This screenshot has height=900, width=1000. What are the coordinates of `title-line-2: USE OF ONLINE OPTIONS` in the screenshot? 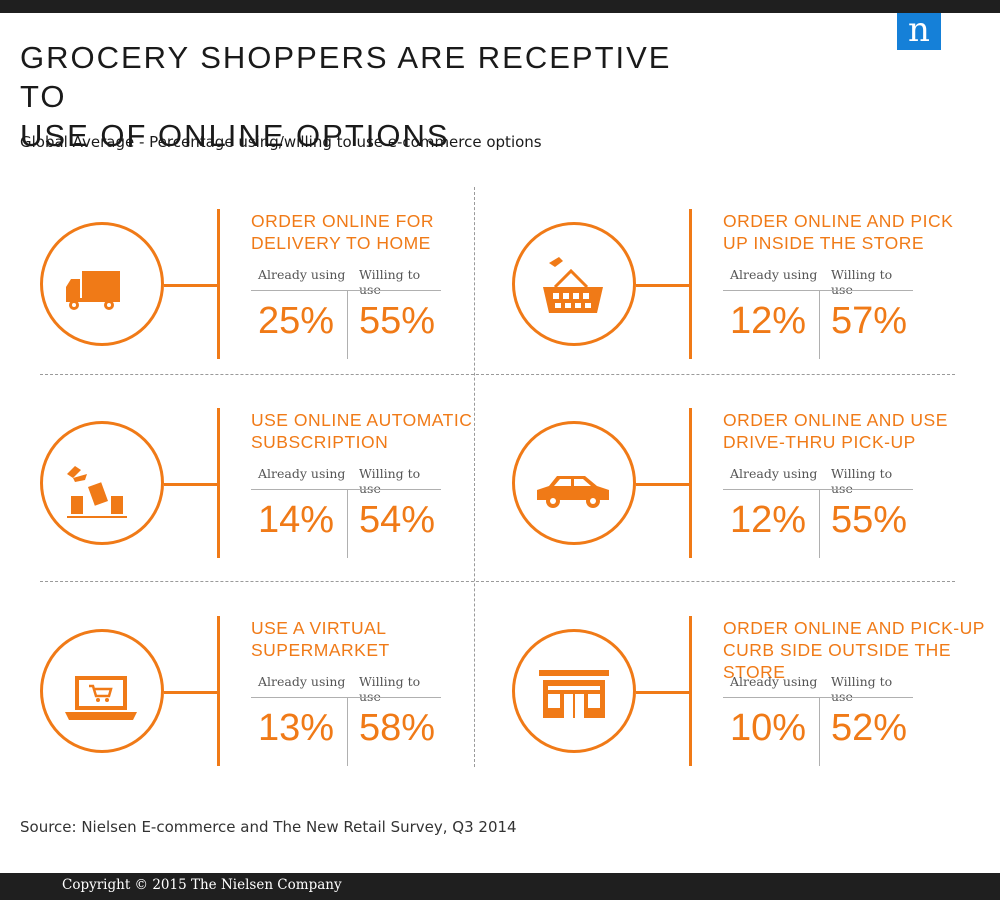 It's located at (235, 135).